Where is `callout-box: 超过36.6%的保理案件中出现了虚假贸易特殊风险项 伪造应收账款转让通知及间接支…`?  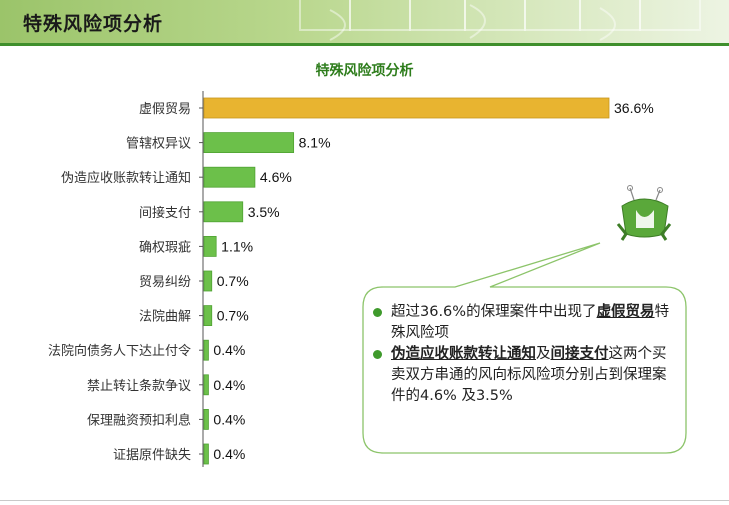 callout-box: 超过36.6%的保理案件中出现了虚假贸易特殊风险项 伪造应收账款转让通知及间接支… is located at coordinates (524, 370).